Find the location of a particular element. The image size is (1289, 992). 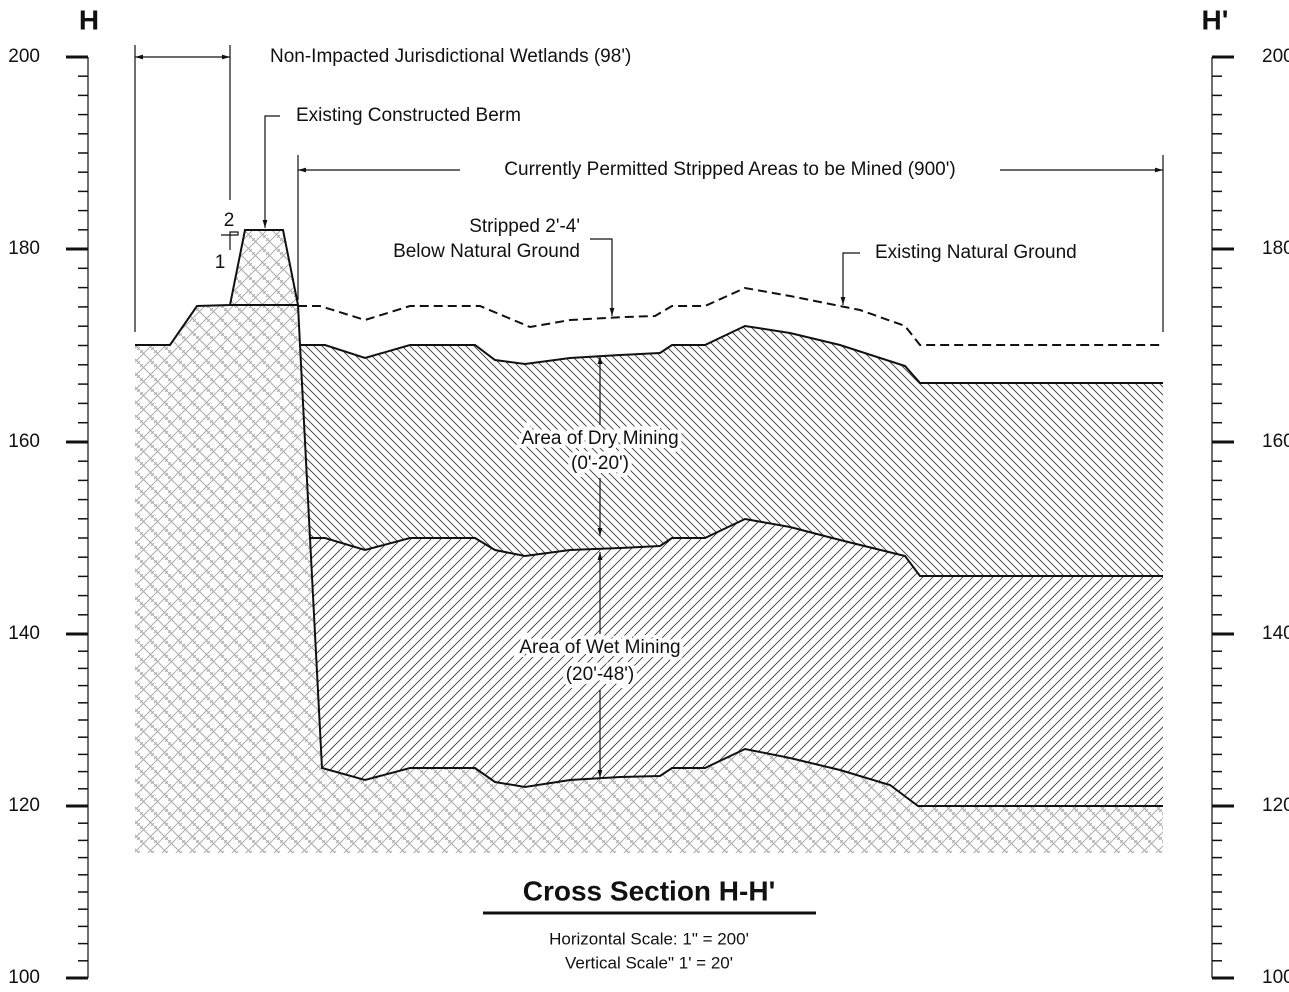

annotation: Existing Constructed Berm is located at coordinates (408, 115).